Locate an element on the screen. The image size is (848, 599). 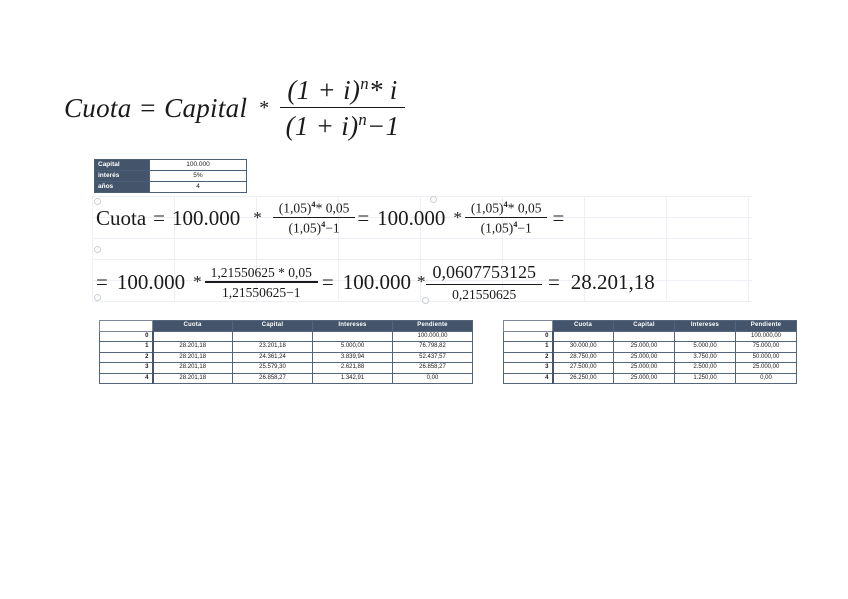
formula-3-equals-1: = is located at coordinates (102, 281).